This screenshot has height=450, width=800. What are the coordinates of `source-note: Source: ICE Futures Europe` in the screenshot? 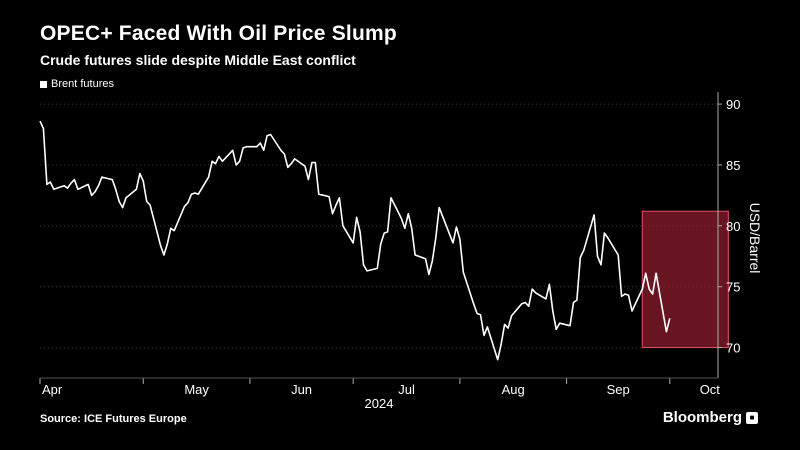 It's located at (113, 419).